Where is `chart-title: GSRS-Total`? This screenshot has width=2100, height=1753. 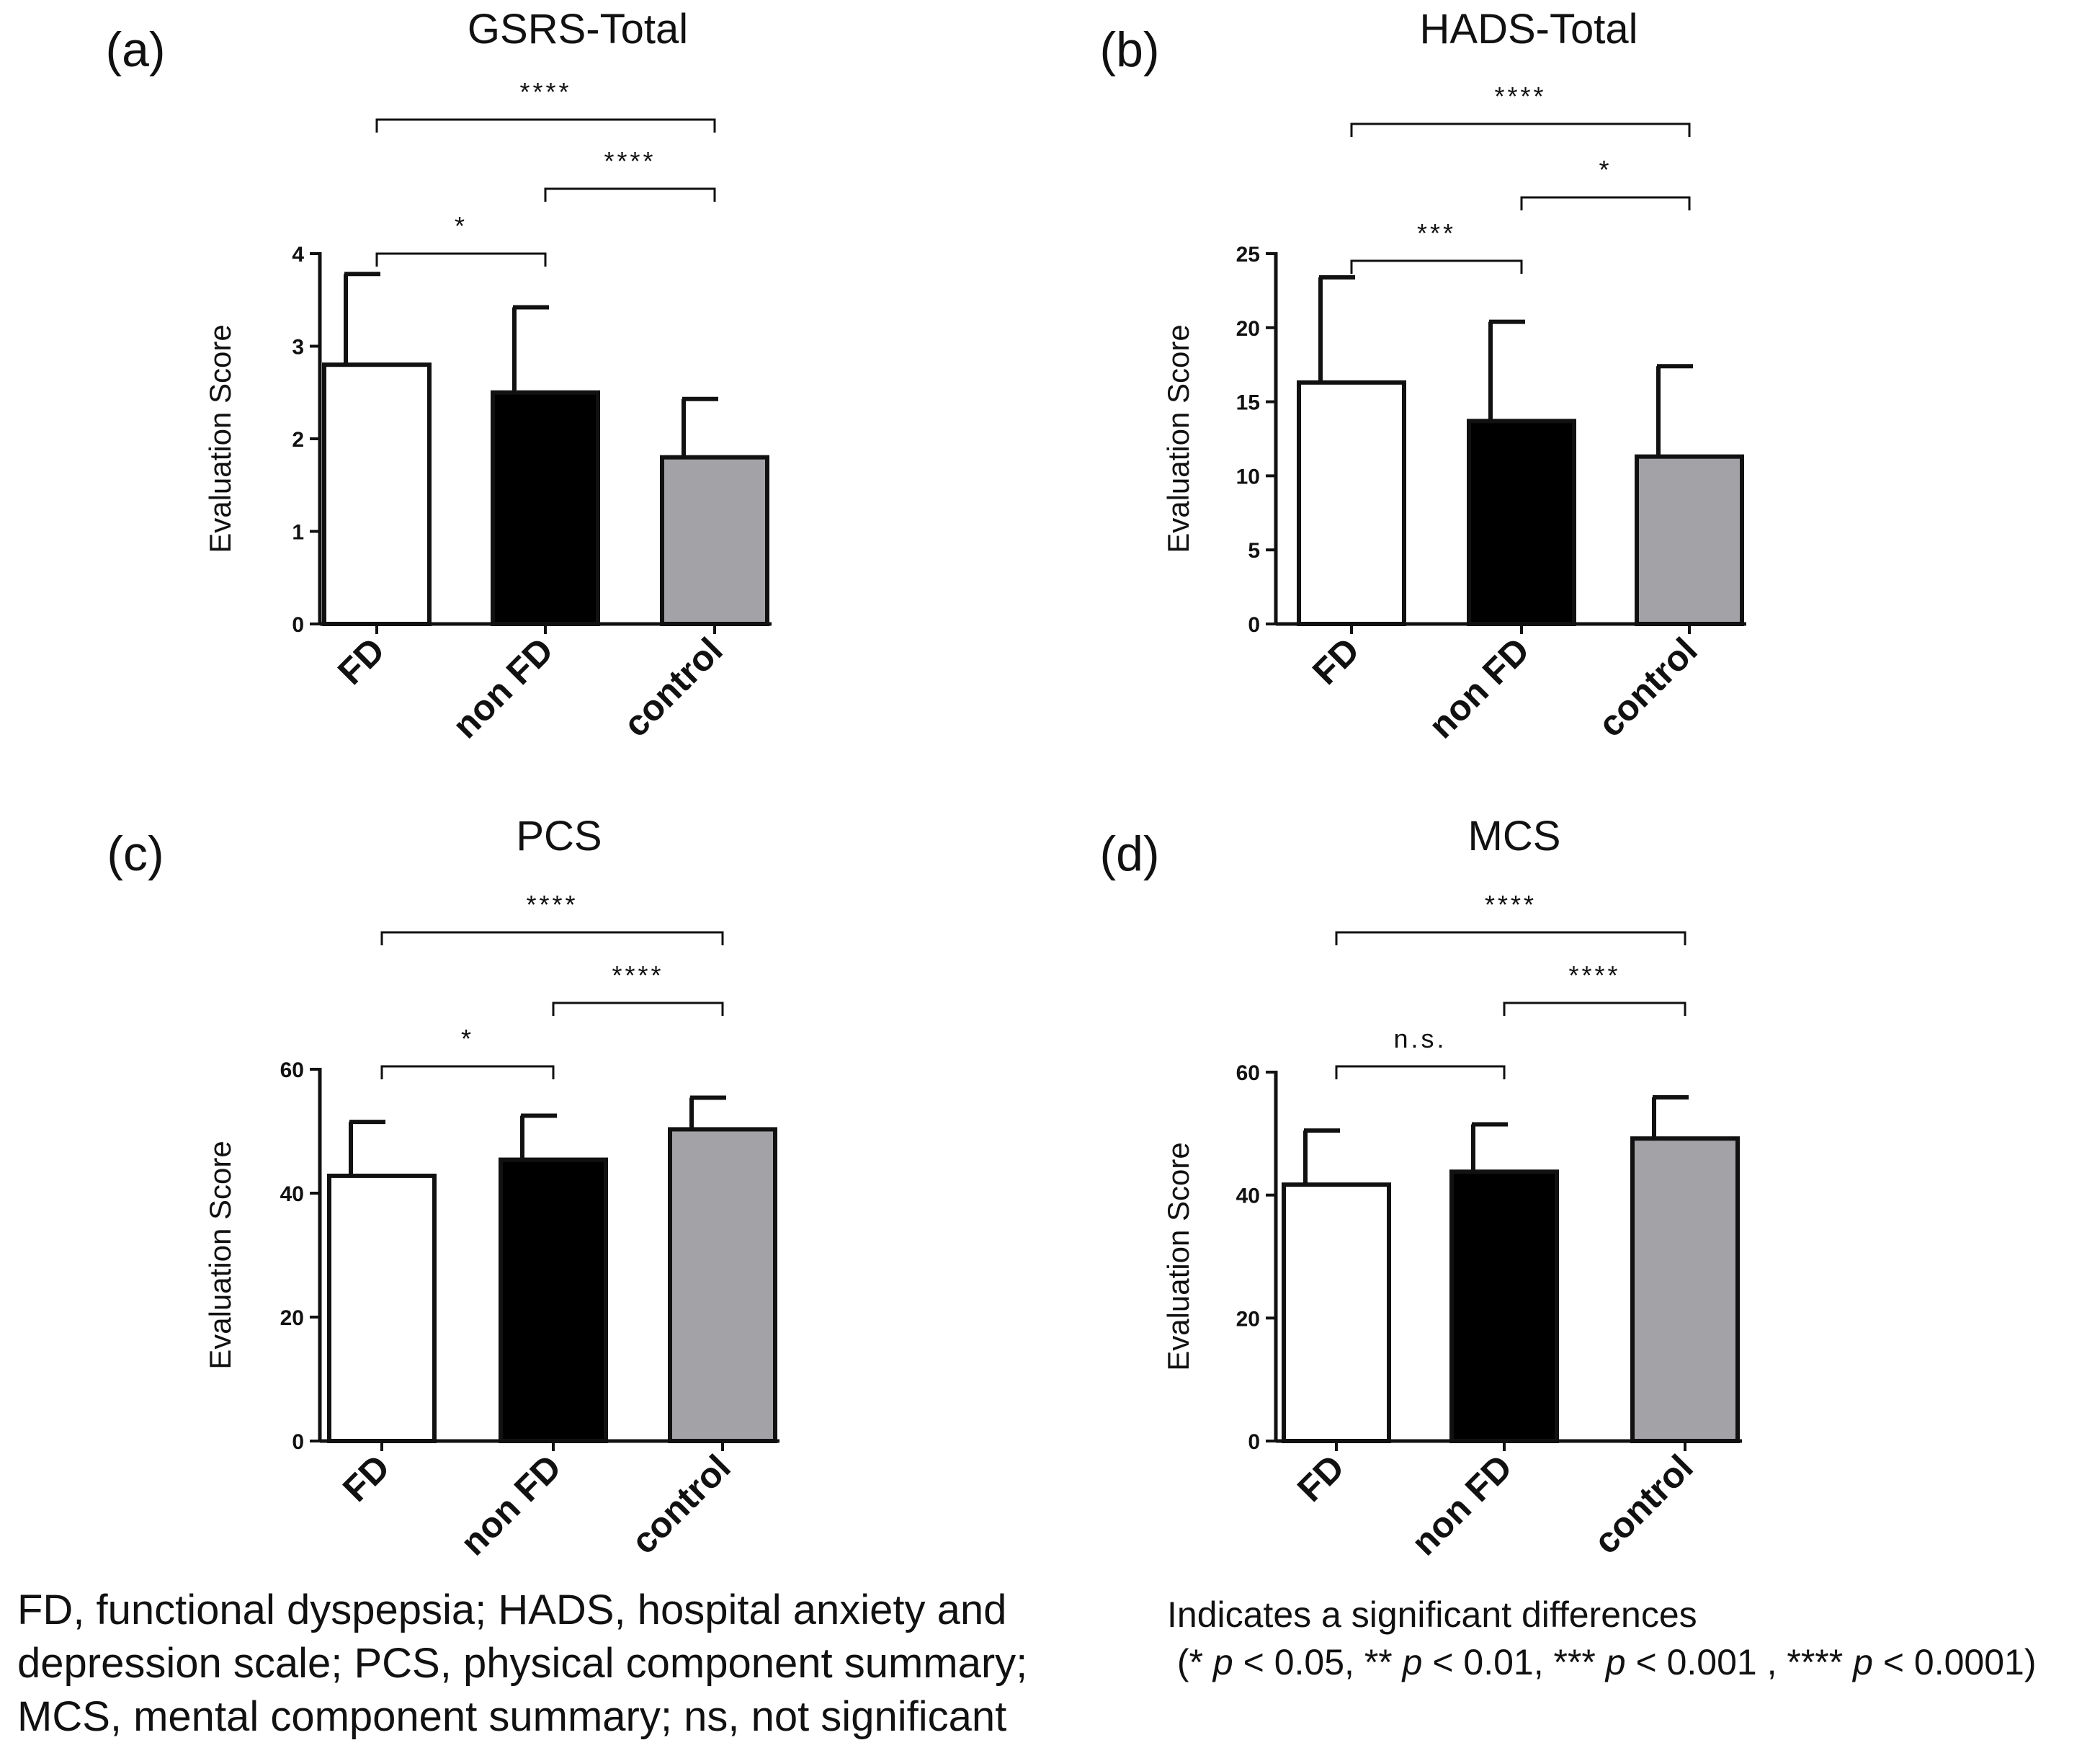
chart-title: GSRS-Total is located at coordinates (578, 30).